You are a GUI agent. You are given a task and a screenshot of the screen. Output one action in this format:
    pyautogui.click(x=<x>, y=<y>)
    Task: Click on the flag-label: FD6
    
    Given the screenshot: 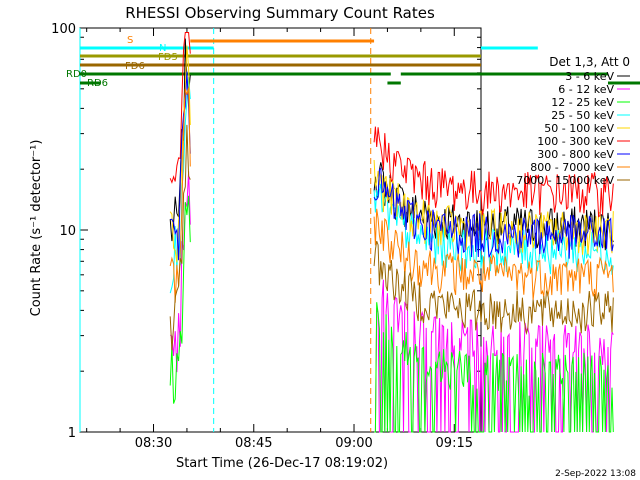 What is the action you would take?
    pyautogui.click(x=135, y=66)
    